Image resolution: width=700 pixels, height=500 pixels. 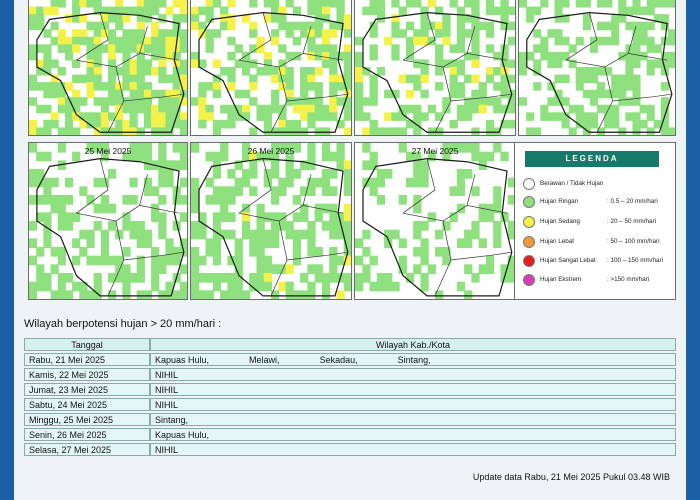 I want to click on map-panel-7: 27 Mei 2025, so click(x=435, y=221).